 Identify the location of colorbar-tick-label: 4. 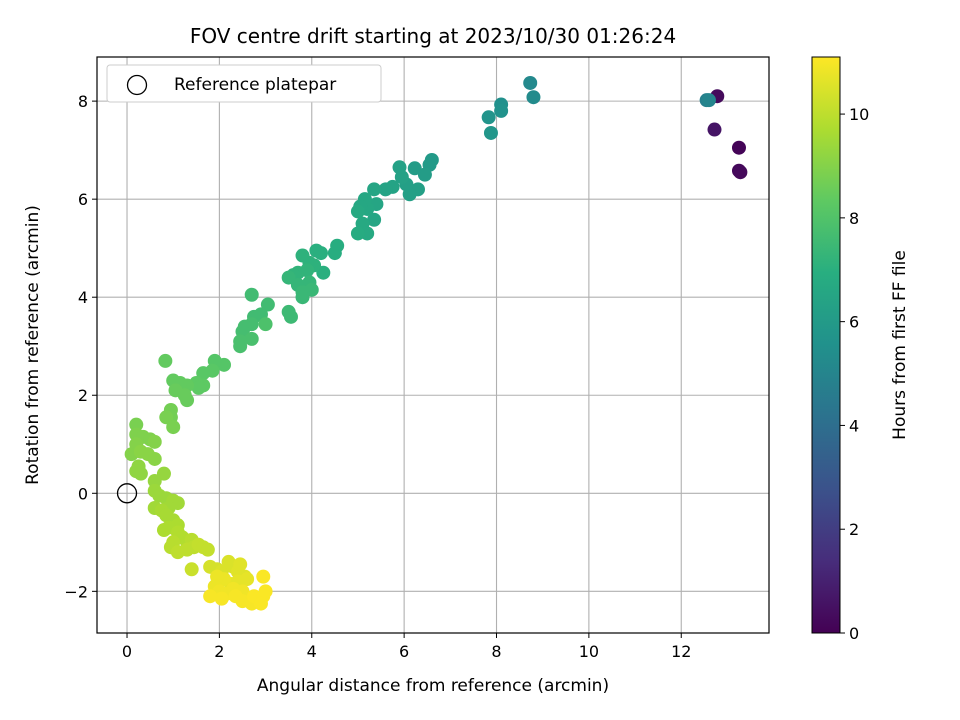
(854, 425).